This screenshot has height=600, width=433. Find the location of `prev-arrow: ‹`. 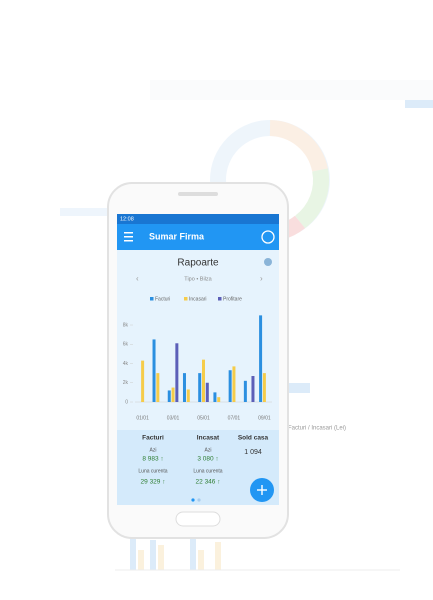

prev-arrow: ‹ is located at coordinates (137, 278).